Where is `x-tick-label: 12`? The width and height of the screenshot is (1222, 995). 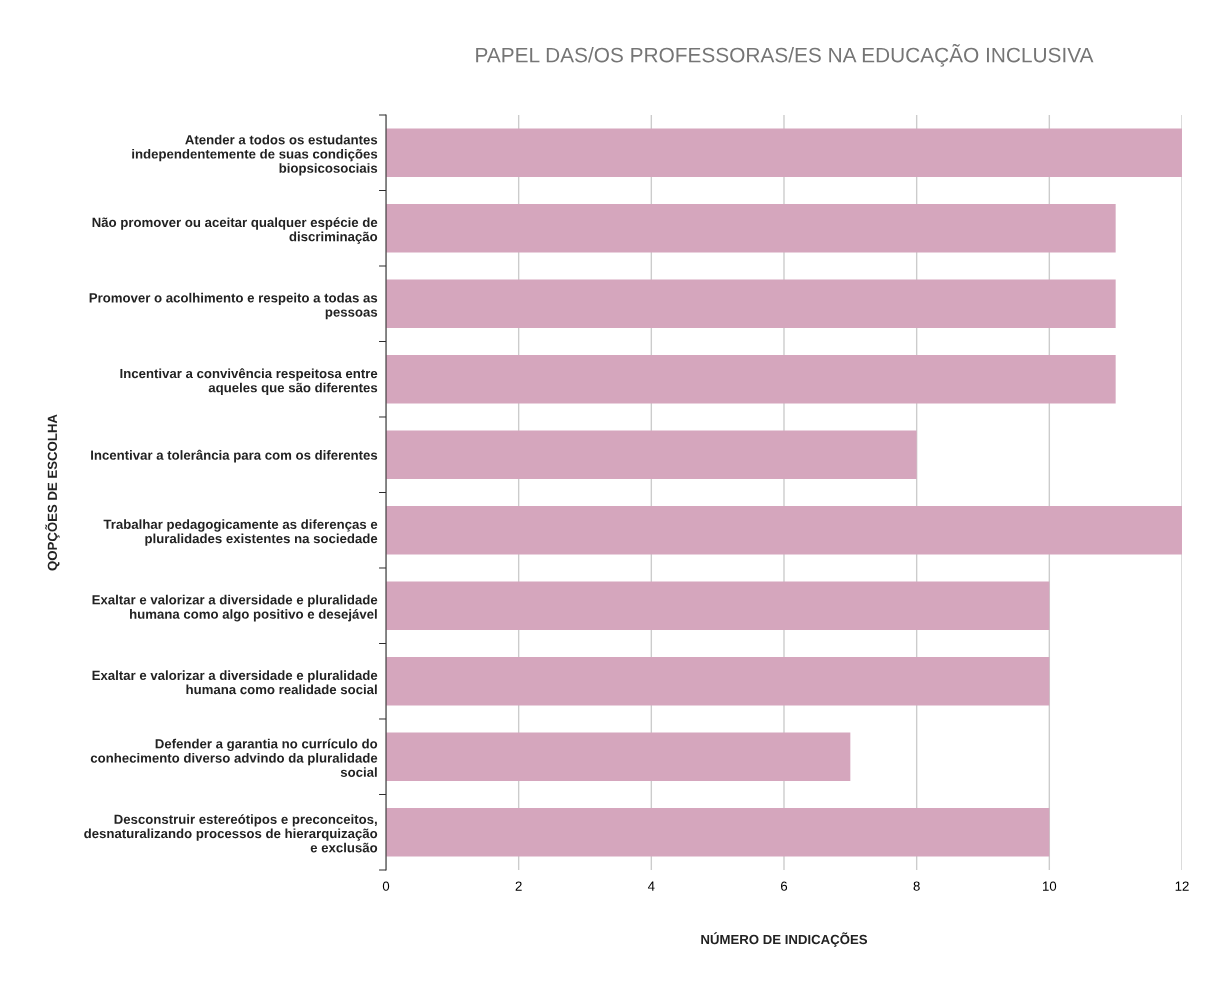
x-tick-label: 12 is located at coordinates (1182, 886).